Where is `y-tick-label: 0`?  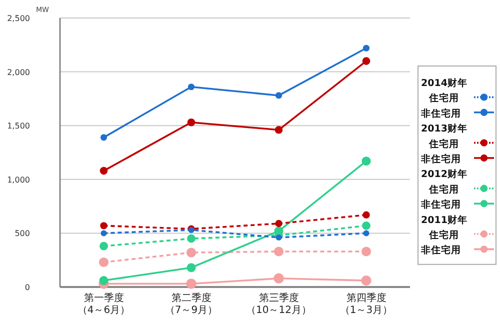
y-tick-label: 0 is located at coordinates (27, 287).